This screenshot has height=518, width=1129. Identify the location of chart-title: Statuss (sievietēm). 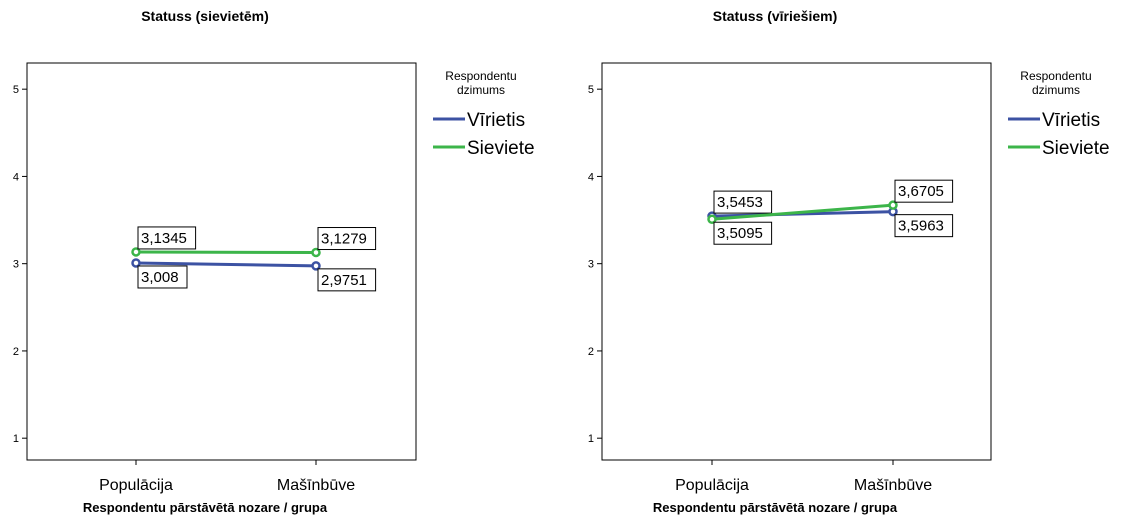
(205, 16).